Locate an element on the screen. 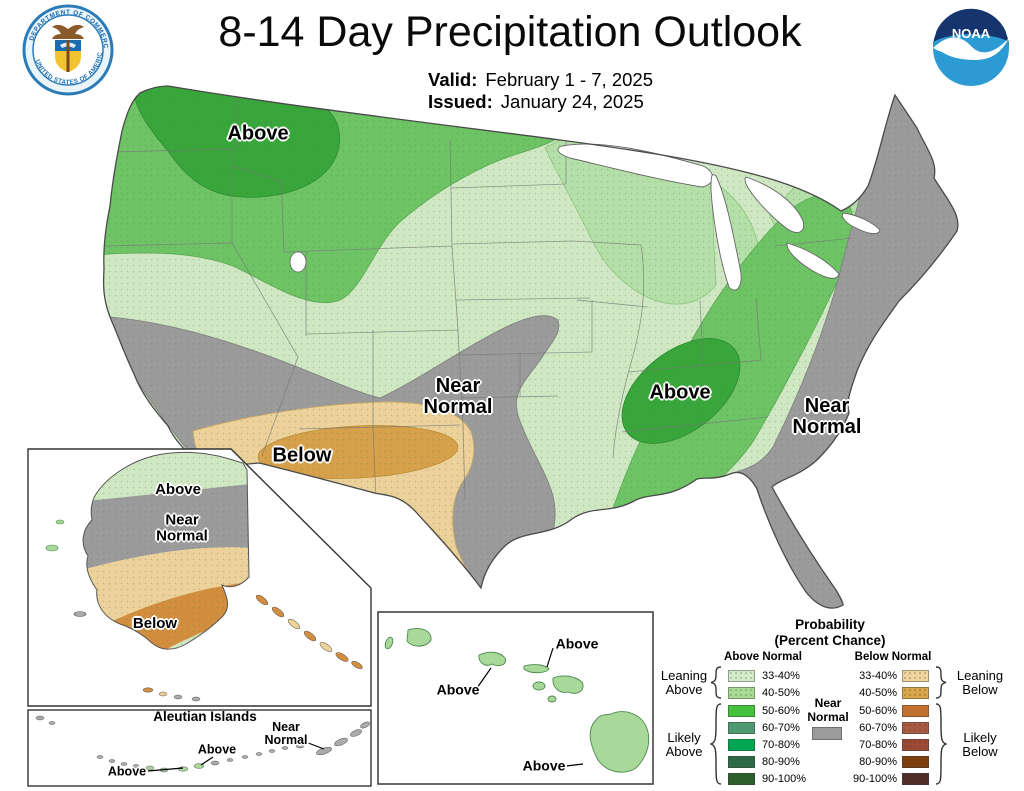 The height and width of the screenshot is (791, 1024). issued-value: January 24, 2025 is located at coordinates (572, 101).